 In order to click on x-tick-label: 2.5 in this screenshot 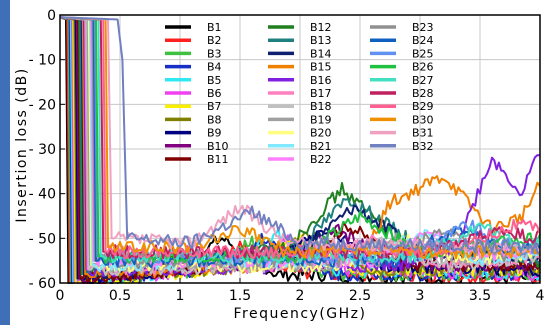, I will do `click(360, 296)`.